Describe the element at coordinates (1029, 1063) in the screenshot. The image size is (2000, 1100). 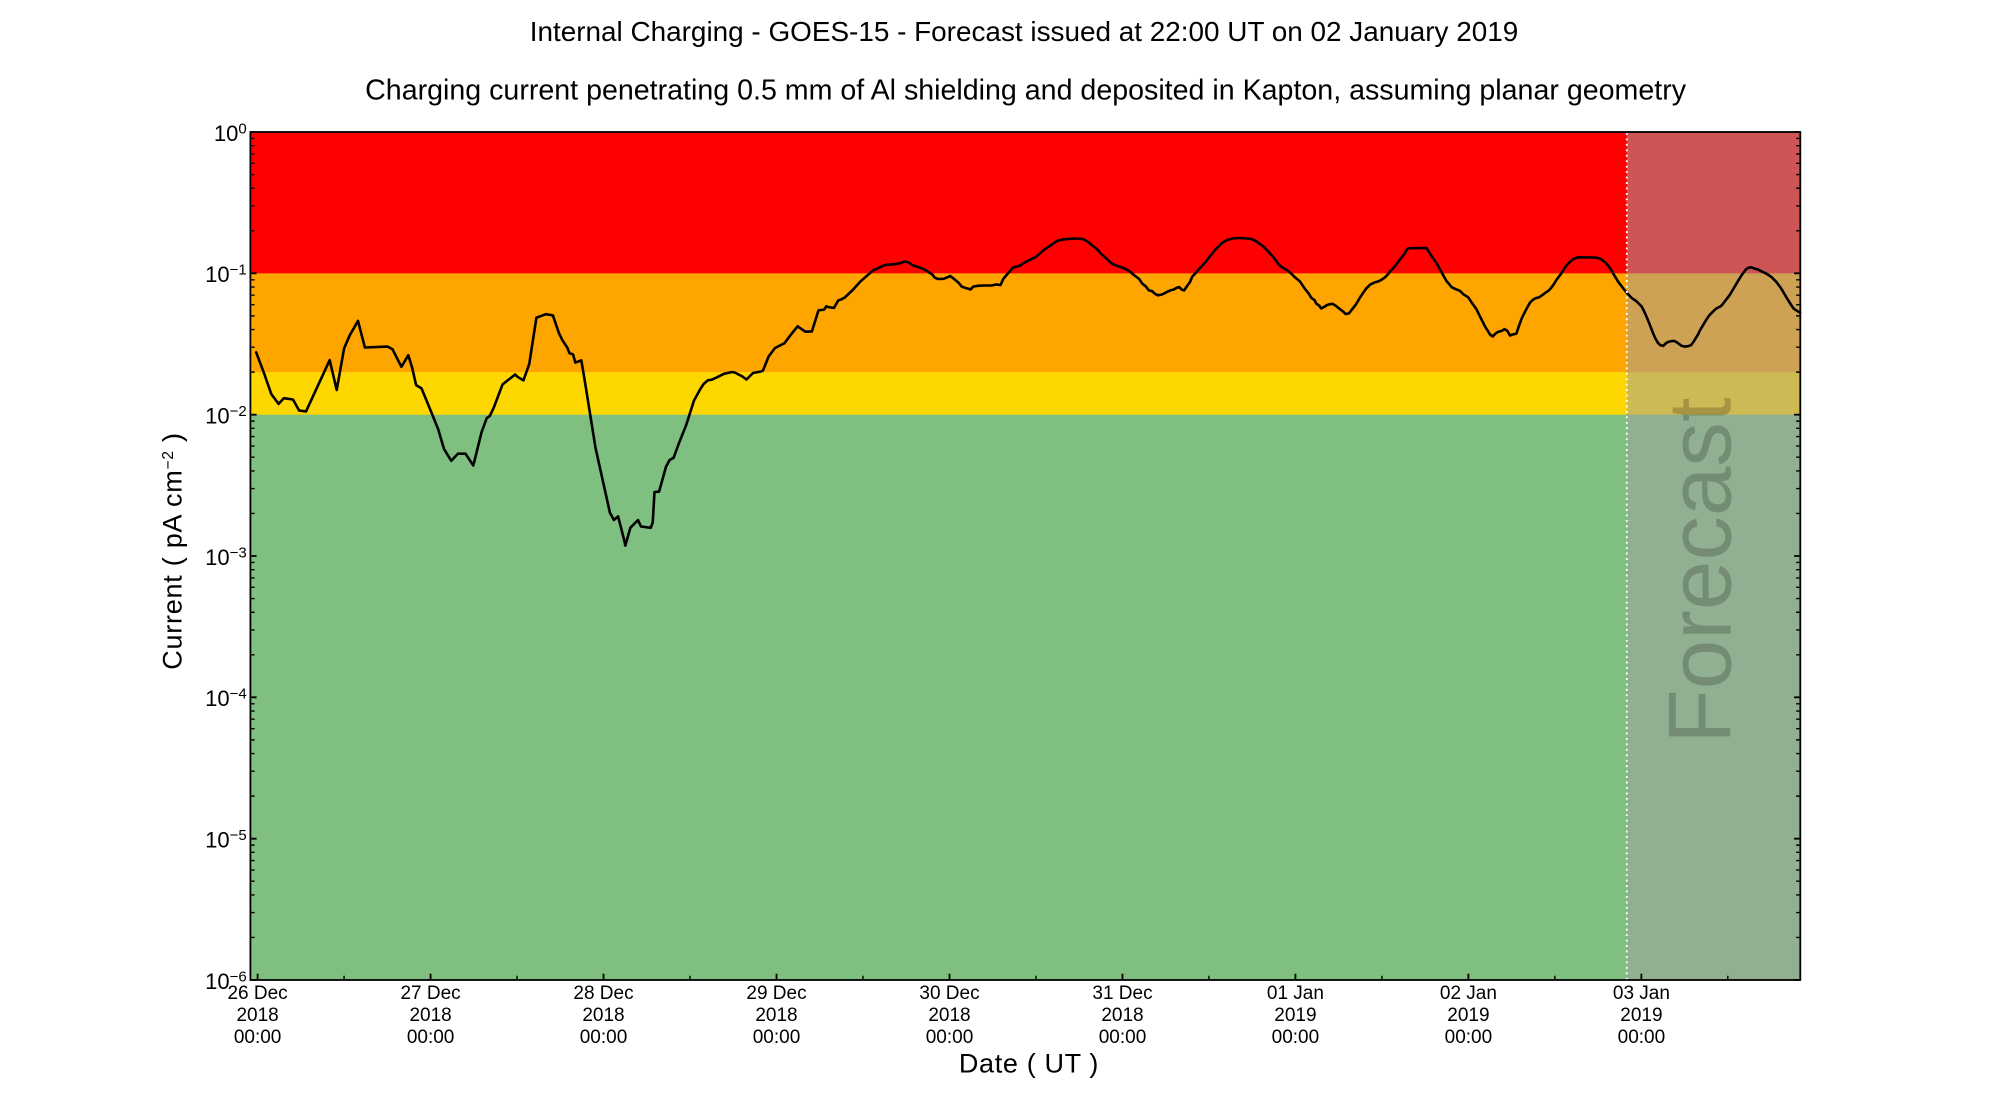
I see `svg-text: Date ( UT )` at that location.